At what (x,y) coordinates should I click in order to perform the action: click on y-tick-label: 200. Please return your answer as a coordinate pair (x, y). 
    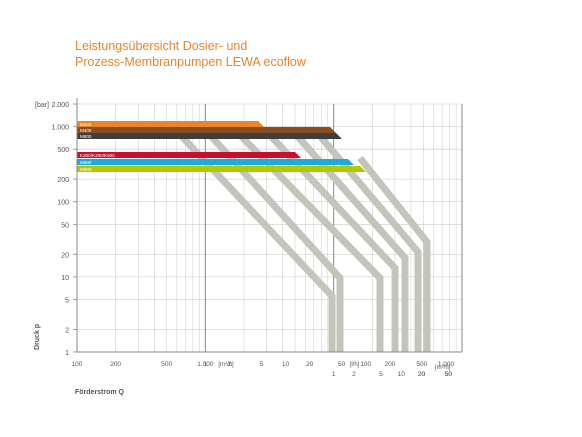
    Looking at the image, I should click on (63, 180).